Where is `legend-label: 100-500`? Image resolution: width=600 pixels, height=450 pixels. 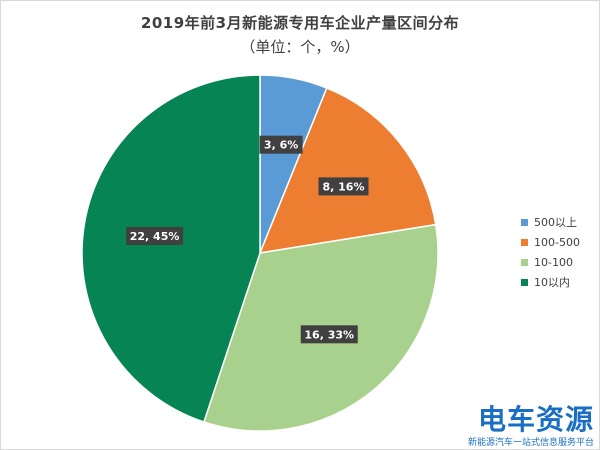 legend-label: 100-500 is located at coordinates (557, 242).